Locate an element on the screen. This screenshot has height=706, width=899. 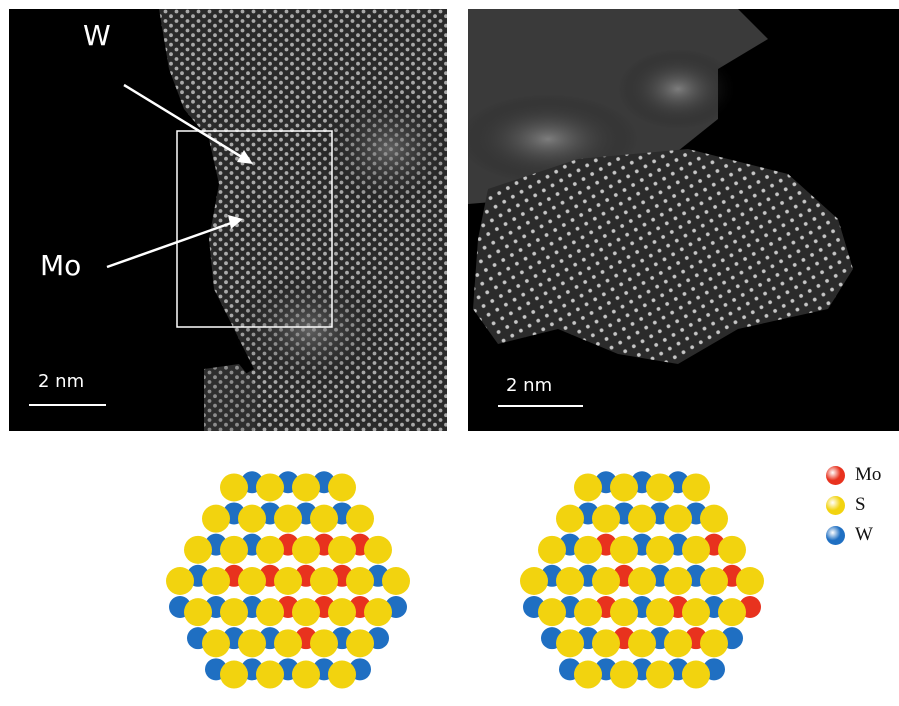
annotation-w: W is located at coordinates (97, 35).